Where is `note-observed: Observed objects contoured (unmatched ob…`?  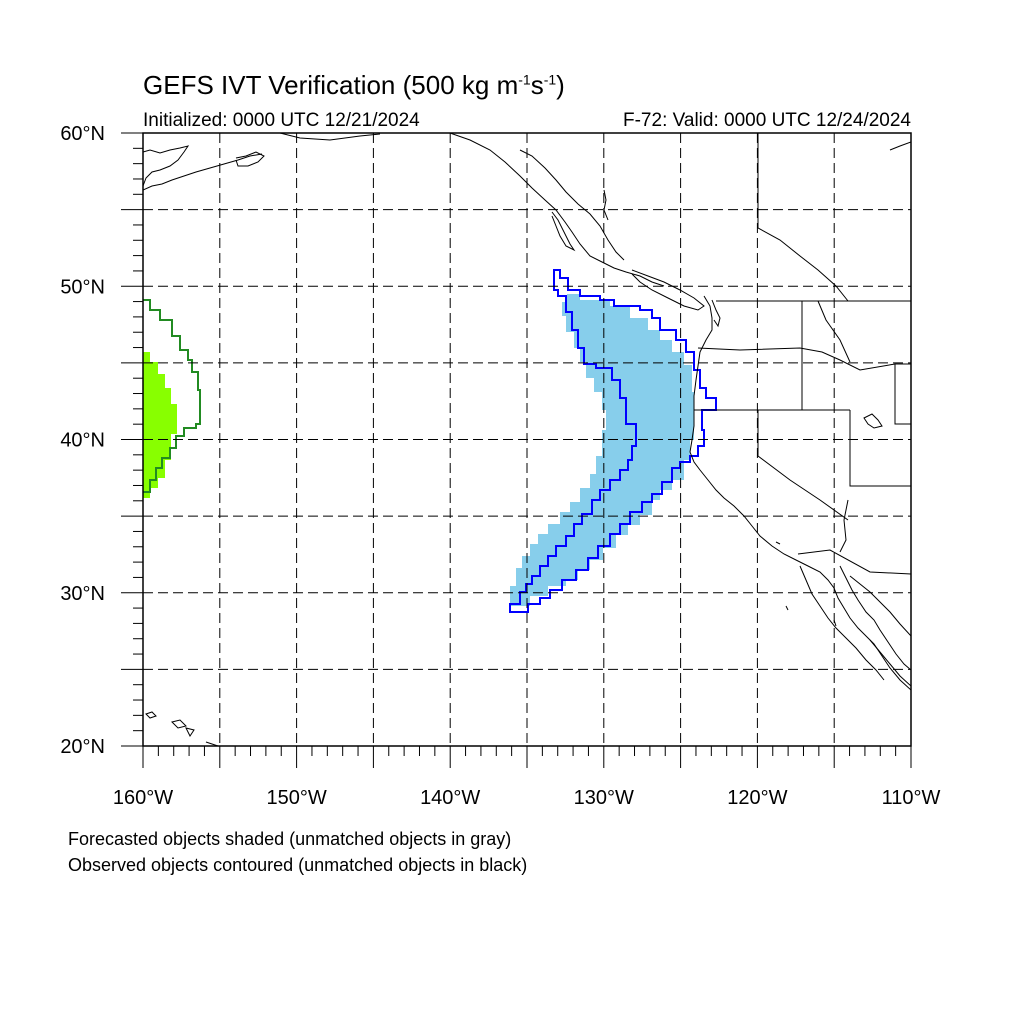
note-observed: Observed objects contoured (unmatched ob… is located at coordinates (298, 865).